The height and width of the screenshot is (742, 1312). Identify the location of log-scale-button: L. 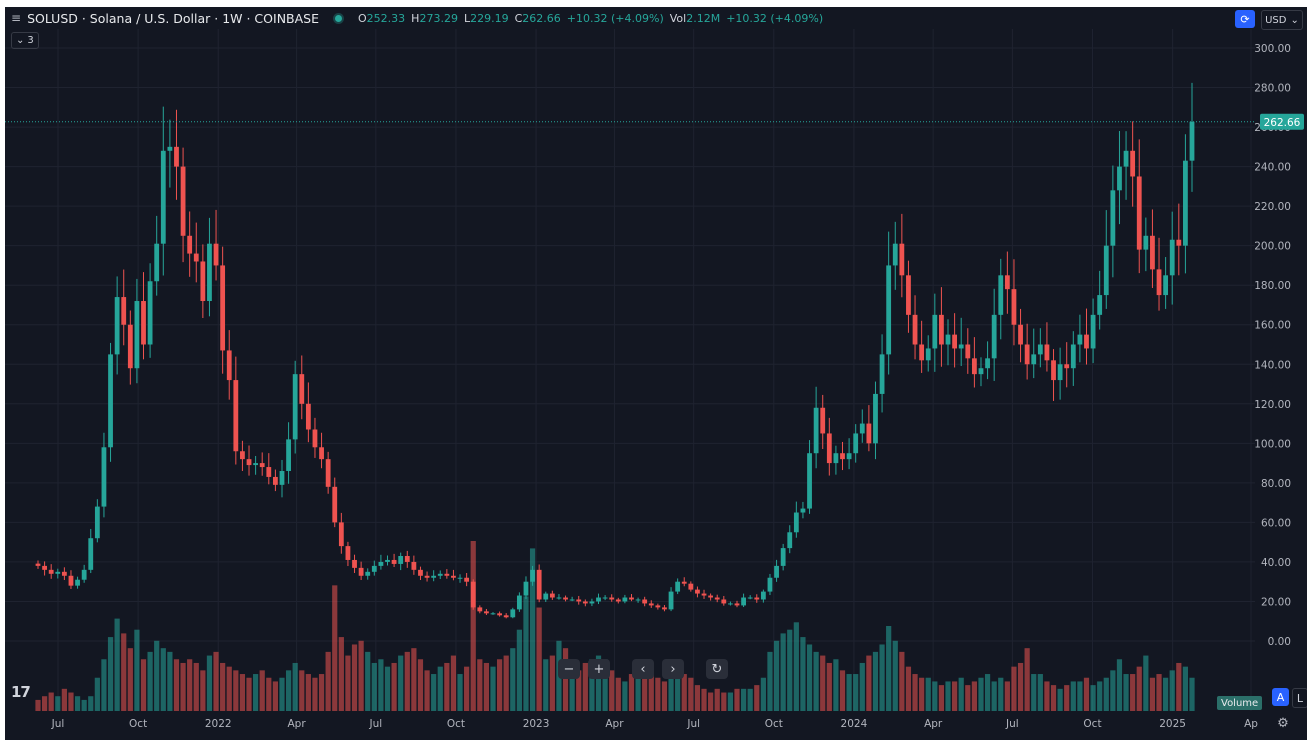
(1299, 698).